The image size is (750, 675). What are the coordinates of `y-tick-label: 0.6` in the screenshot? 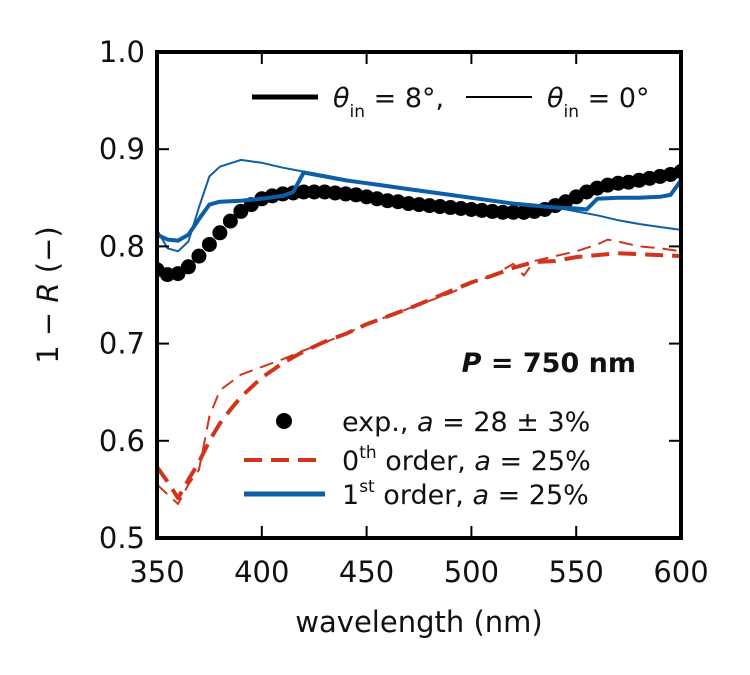 It's located at (122, 441).